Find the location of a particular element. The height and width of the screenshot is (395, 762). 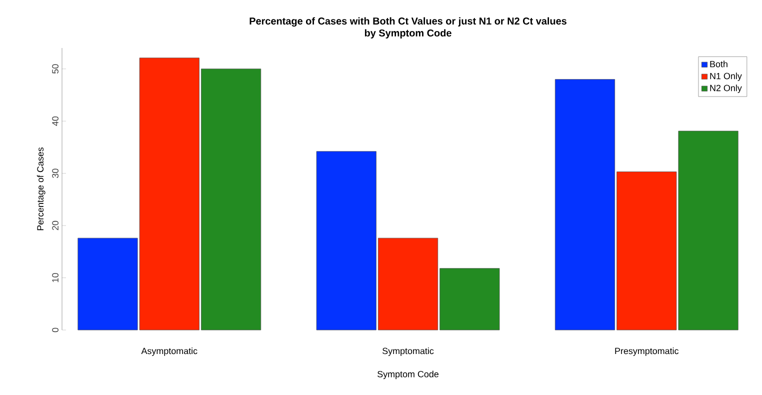

chart-title: Percentage of Cases with Both Ct Values or just N1 or N2 Ct values is located at coordinates (408, 22).